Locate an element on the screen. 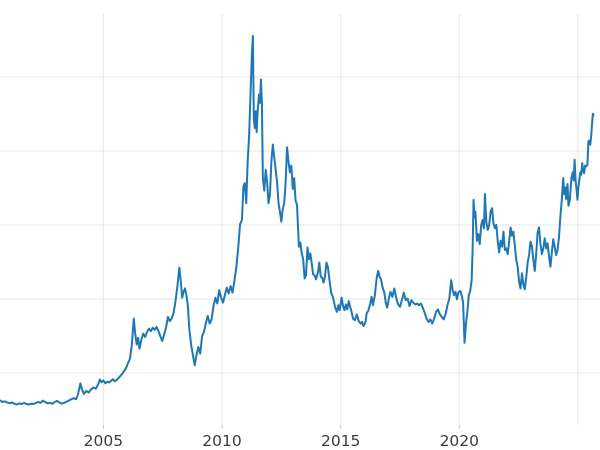  x-tick-label-2015: 2015 is located at coordinates (340, 441).